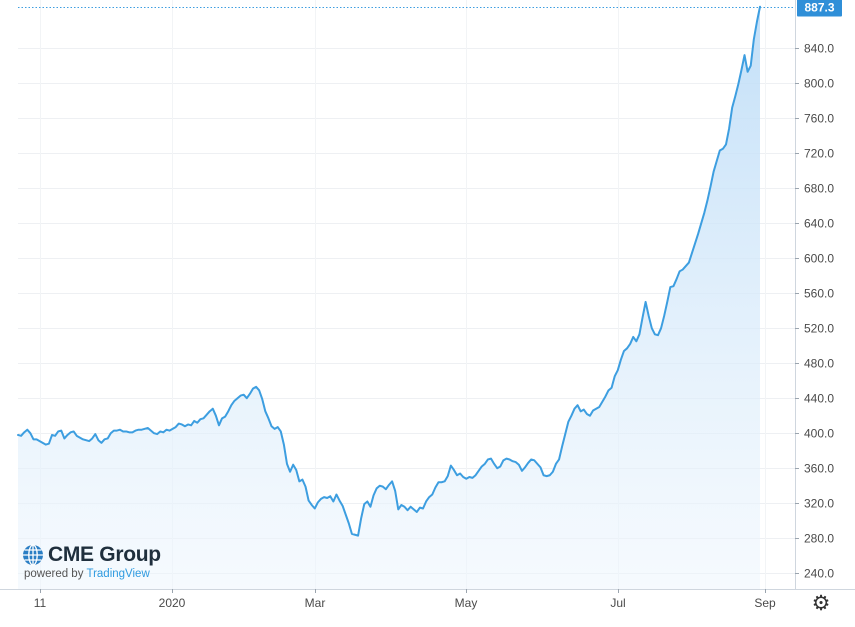  What do you see at coordinates (819, 49) in the screenshot?
I see `y-tick-label: 840.0` at bounding box center [819, 49].